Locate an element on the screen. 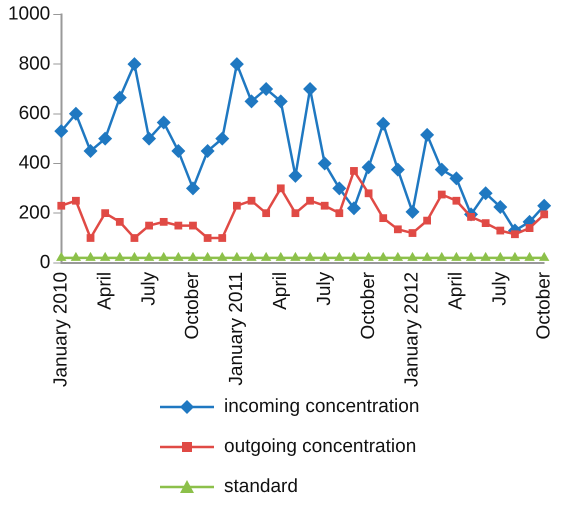 This screenshot has height=524, width=570. legend-label: incoming concentration is located at coordinates (322, 407).